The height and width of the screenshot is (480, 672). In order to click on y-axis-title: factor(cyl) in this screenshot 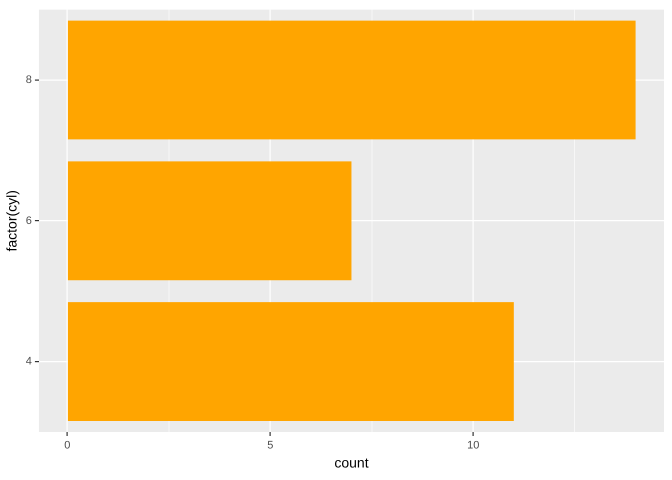, I will do `click(11, 221)`.